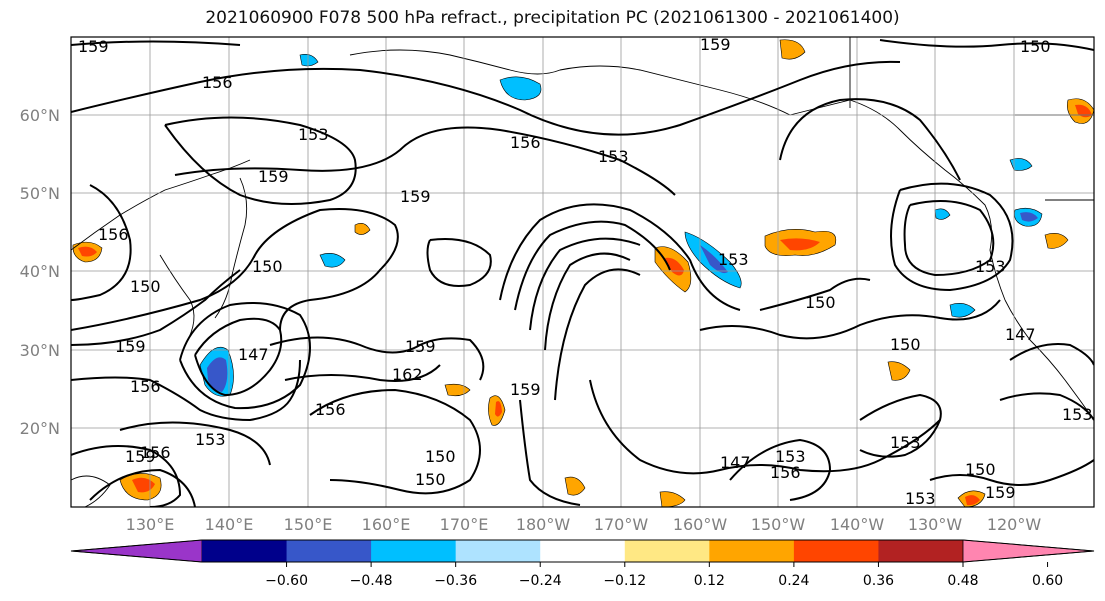 The height and width of the screenshot is (601, 1105). What do you see at coordinates (40, 193) in the screenshot?
I see `lat-label-50n: 50°N` at bounding box center [40, 193].